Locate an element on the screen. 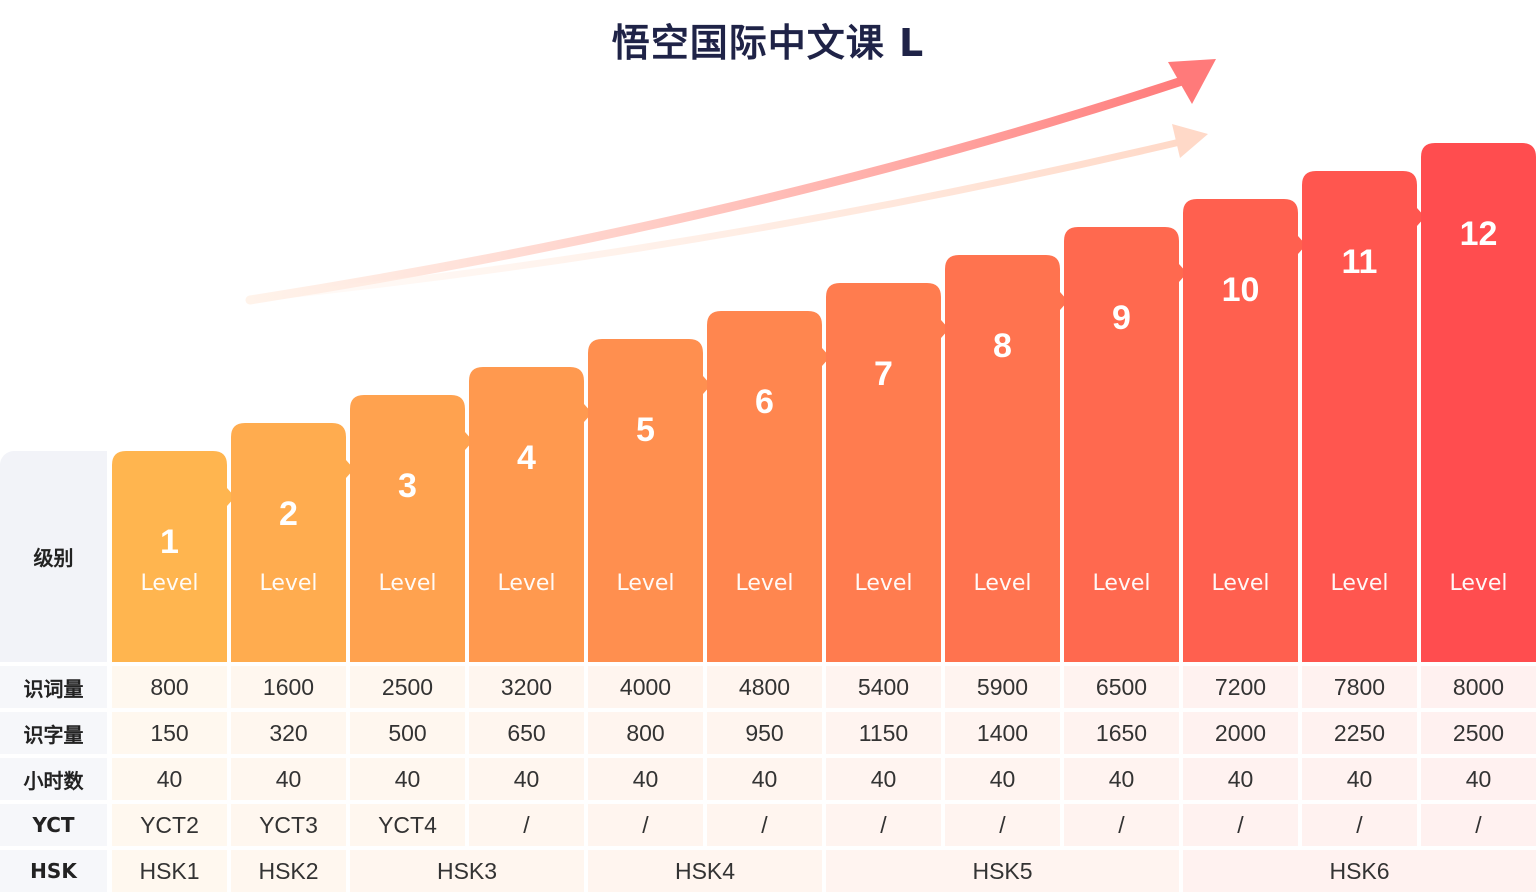  level-word-1: Level is located at coordinates (169, 583).